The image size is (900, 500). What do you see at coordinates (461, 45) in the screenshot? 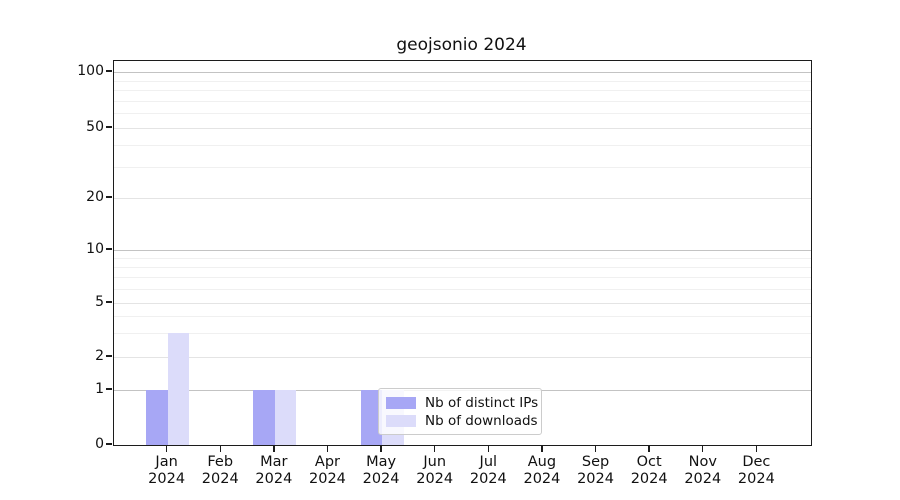
I see `chart-title: geojsonio 2024` at bounding box center [461, 45].